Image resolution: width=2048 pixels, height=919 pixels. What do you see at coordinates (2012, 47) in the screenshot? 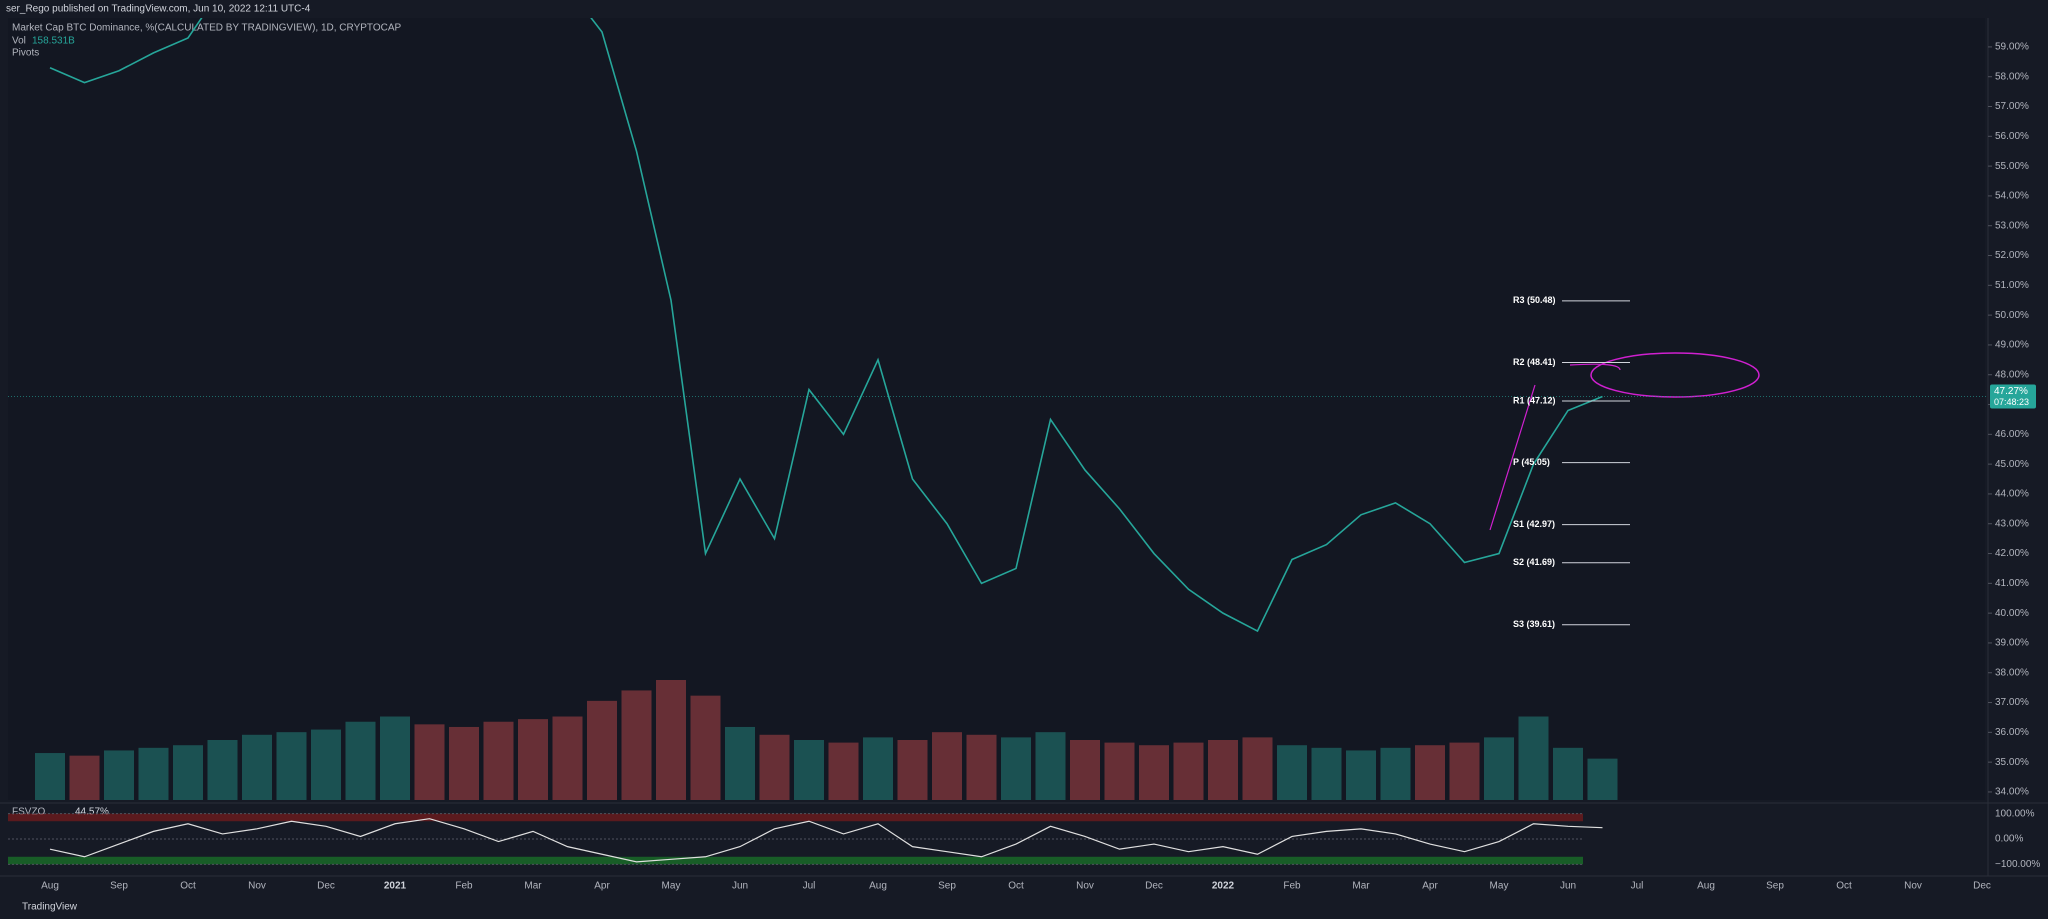
I see `y-tick-label: 59.00%` at bounding box center [2012, 47].